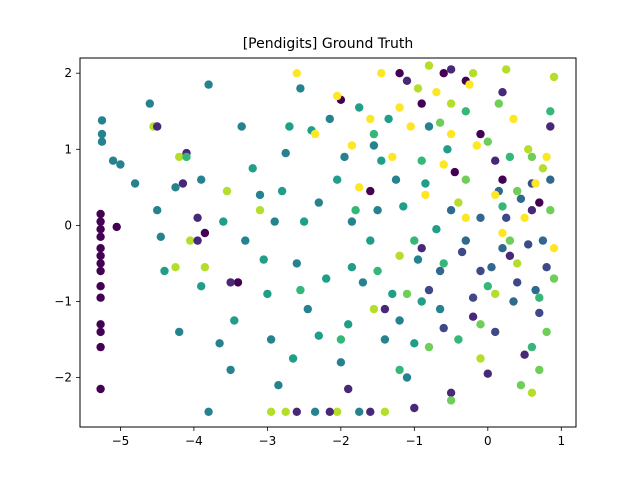 The height and width of the screenshot is (480, 640). Describe the element at coordinates (328, 44) in the screenshot. I see `chart-title: [Pendigits] Ground Truth` at that location.